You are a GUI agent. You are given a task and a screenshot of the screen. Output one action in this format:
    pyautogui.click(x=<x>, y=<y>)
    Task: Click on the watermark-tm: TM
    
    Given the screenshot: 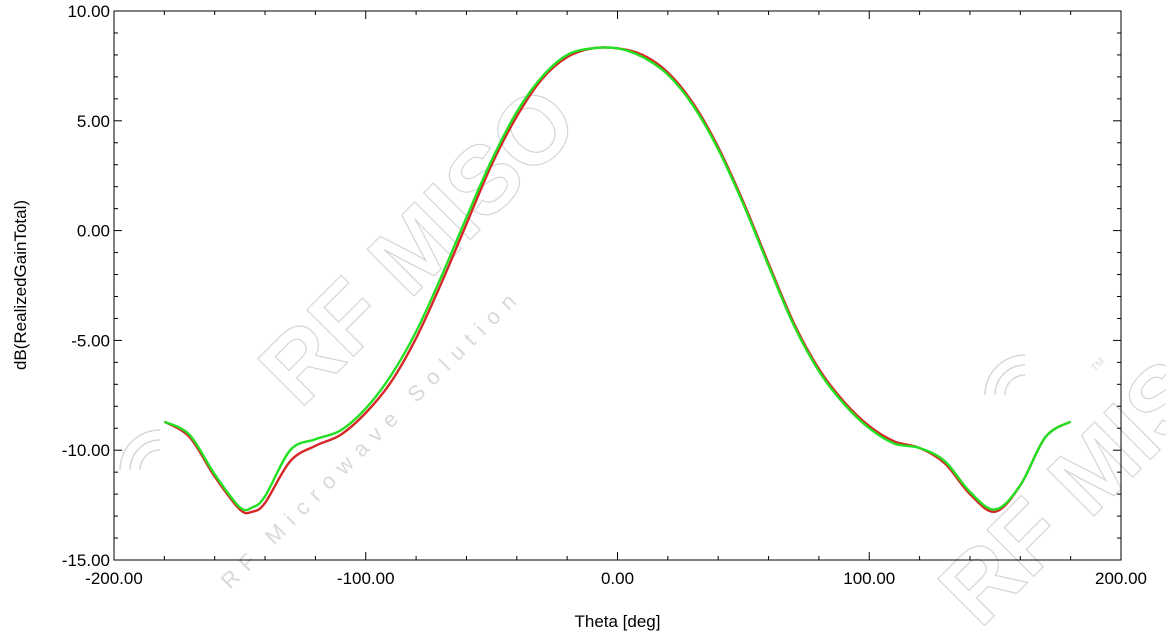 What is the action you would take?
    pyautogui.click(x=1098, y=365)
    